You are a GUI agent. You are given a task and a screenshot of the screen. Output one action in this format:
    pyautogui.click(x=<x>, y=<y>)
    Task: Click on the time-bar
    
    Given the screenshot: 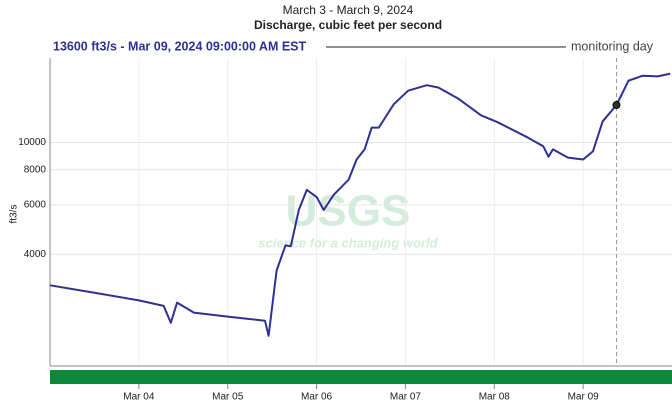 What is the action you would take?
    pyautogui.click(x=361, y=377)
    